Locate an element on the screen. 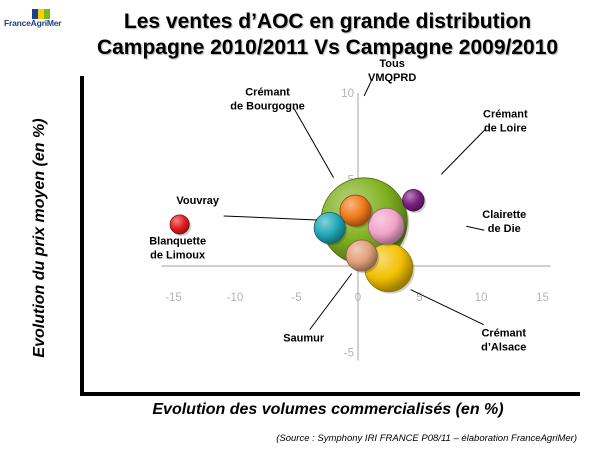 The height and width of the screenshot is (451, 595). bubble-cr-mant-de-loire is located at coordinates (413, 200).